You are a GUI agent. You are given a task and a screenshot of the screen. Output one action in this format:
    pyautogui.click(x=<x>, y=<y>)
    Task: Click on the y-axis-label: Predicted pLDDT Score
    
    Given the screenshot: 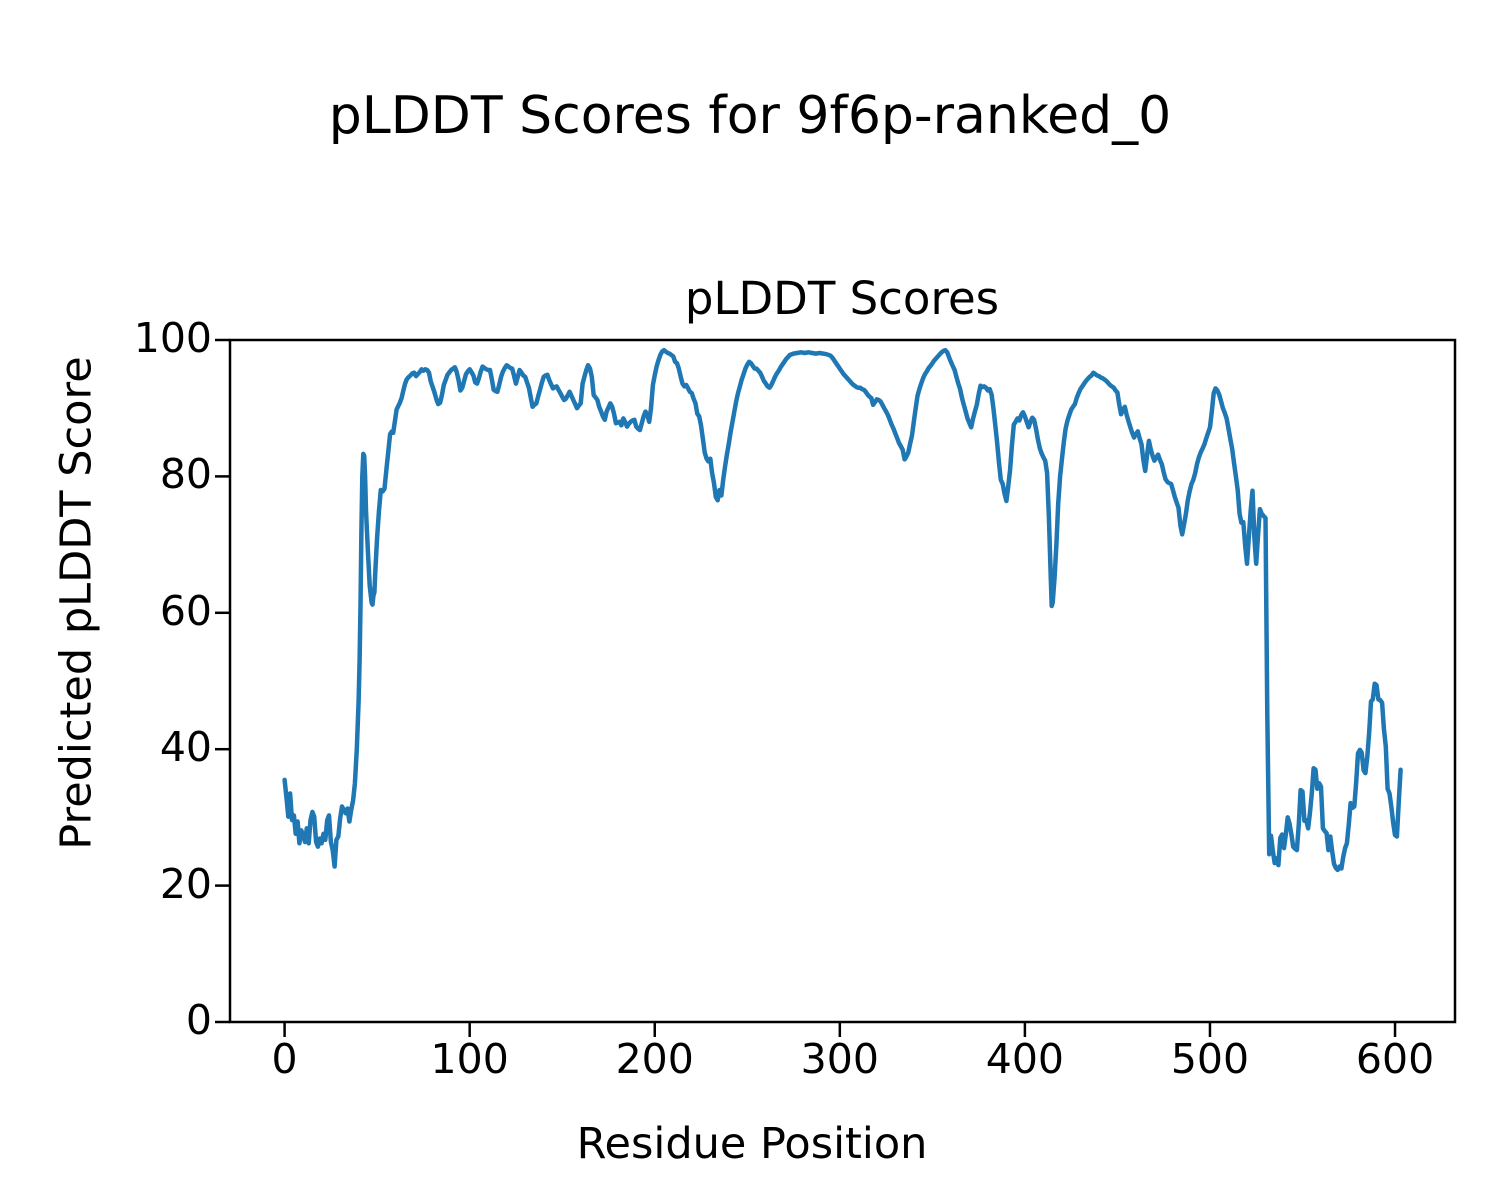 What is the action you would take?
    pyautogui.click(x=76, y=603)
    